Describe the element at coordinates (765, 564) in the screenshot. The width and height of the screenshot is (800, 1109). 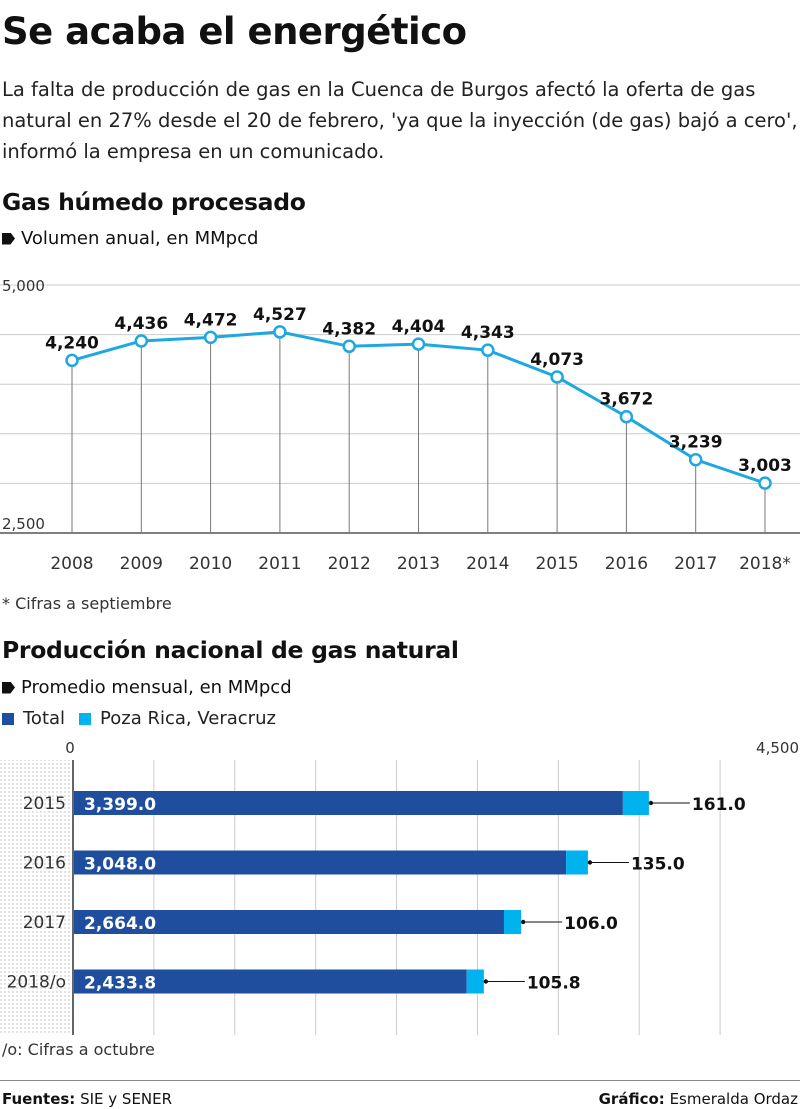
I see `x-tick-label: 2018*` at that location.